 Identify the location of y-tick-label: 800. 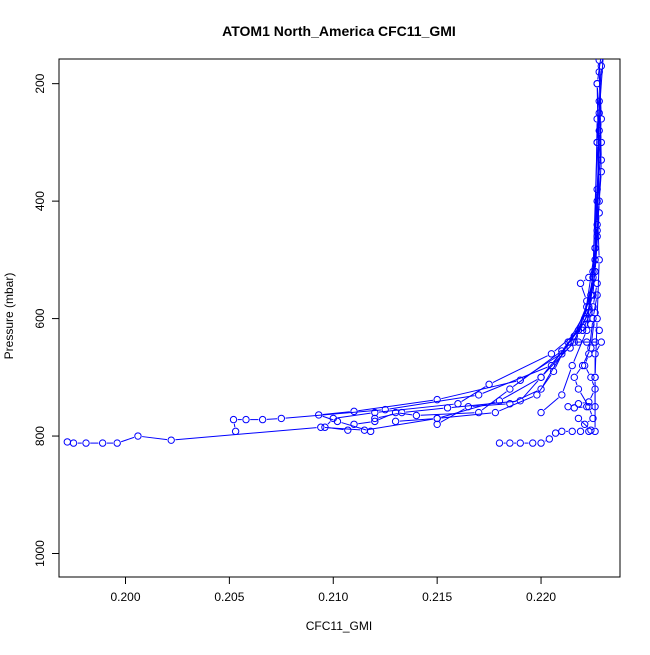
(40, 436).